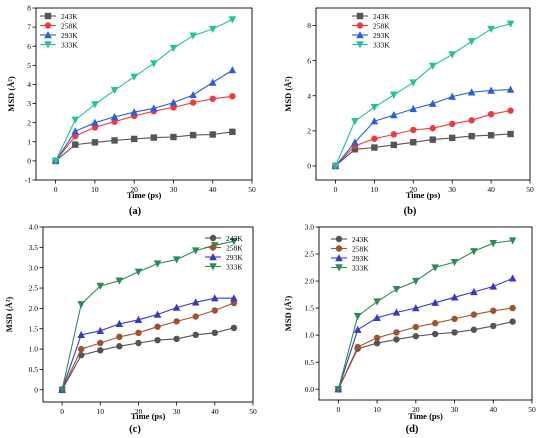 This screenshot has height=438, width=550. What do you see at coordinates (425, 416) in the screenshot?
I see `x-axis-label: Time (ps)` at bounding box center [425, 416].